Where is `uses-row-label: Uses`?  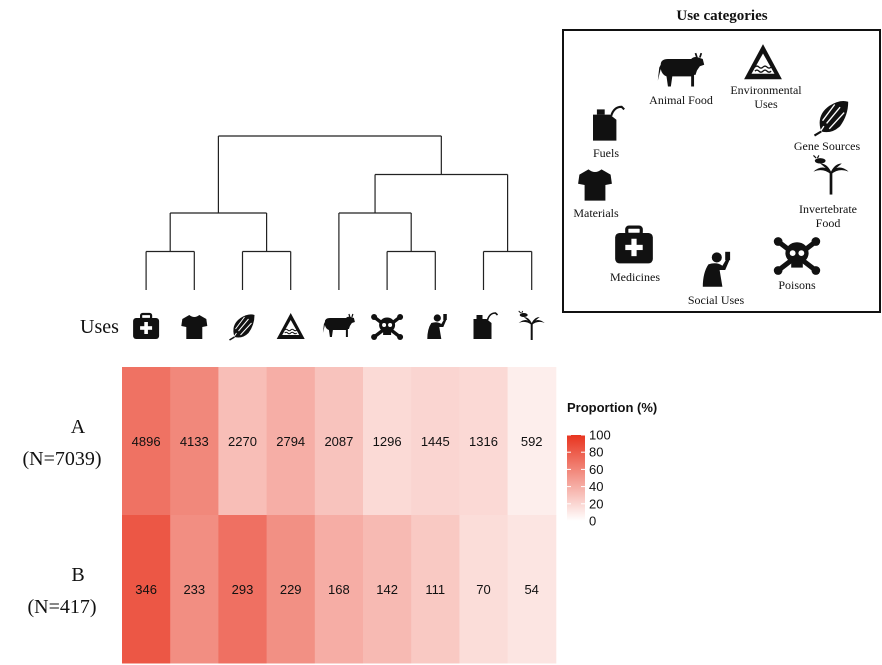 uses-row-label: Uses is located at coordinates (99, 327).